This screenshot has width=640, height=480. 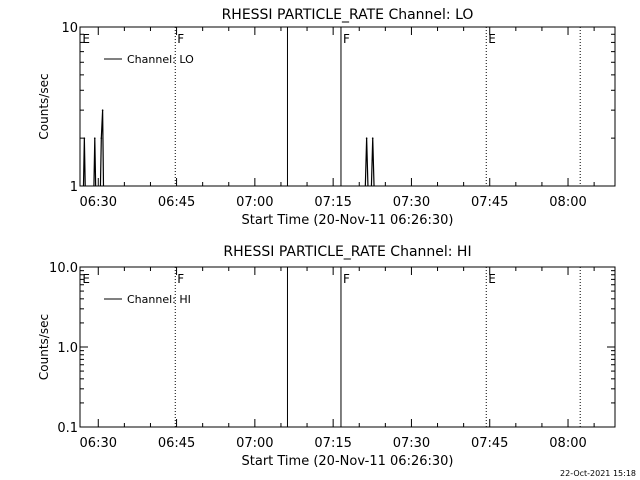 What do you see at coordinates (160, 59) in the screenshot?
I see `legend-entry: Channel: LO` at bounding box center [160, 59].